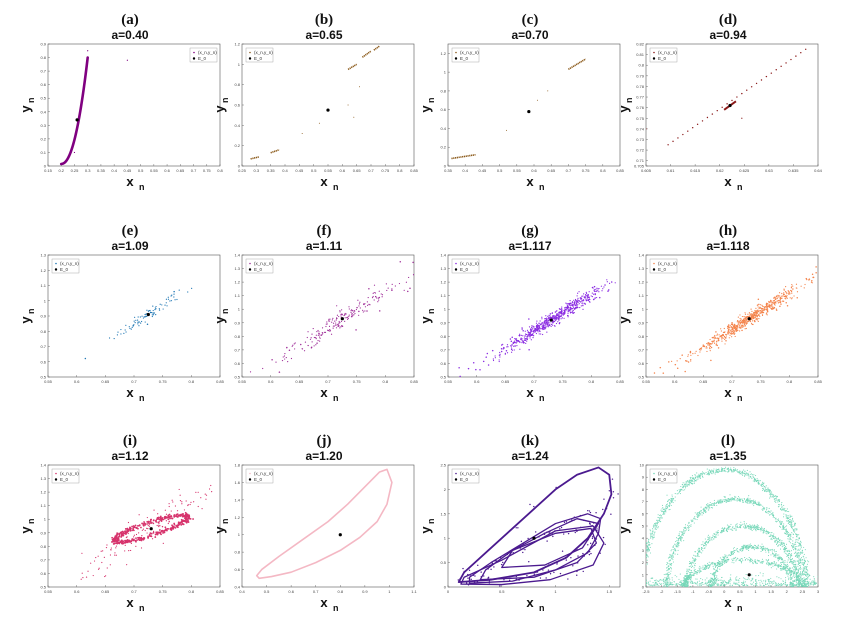 The height and width of the screenshot is (626, 860). Describe the element at coordinates (130, 441) in the screenshot. I see `panel-label: (i)` at that location.